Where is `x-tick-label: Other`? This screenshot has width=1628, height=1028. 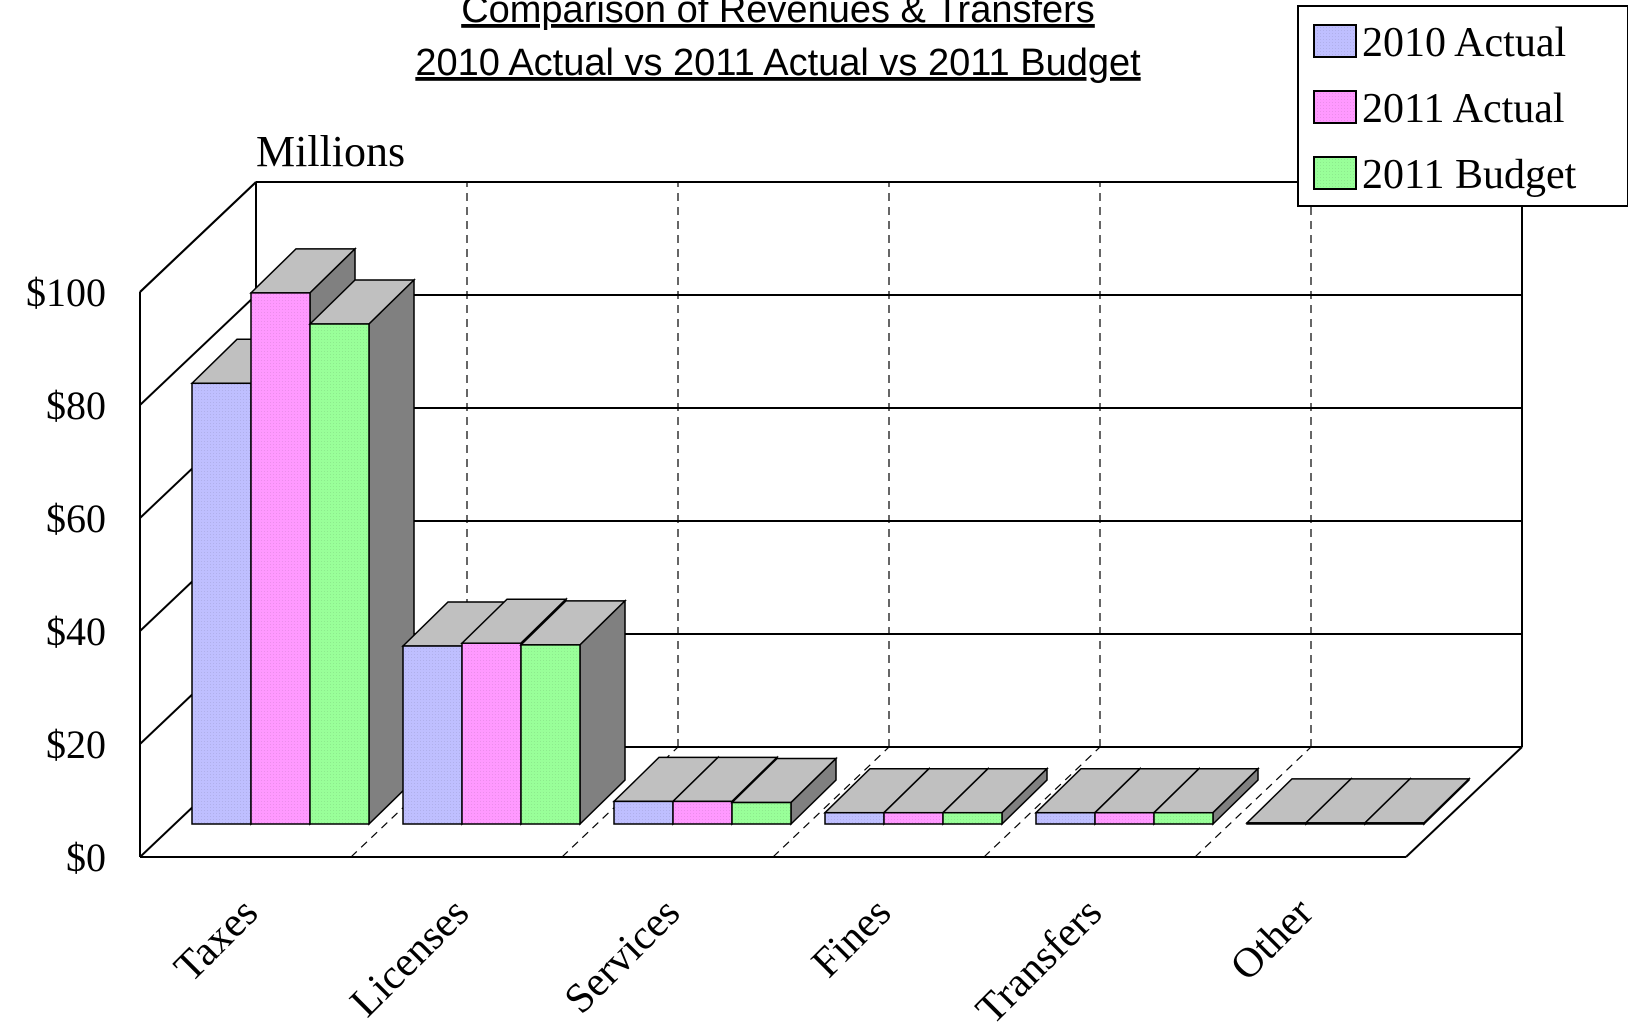 x-tick-label: Other is located at coordinates (1272, 940).